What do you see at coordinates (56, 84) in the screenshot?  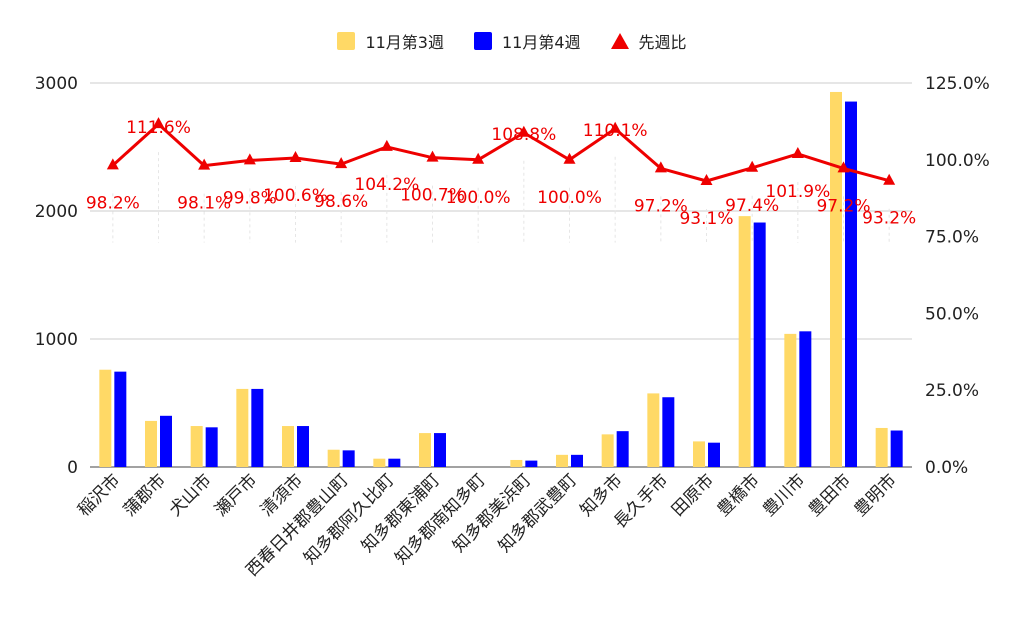 I see `left-axis-tick-label: 3000` at bounding box center [56, 84].